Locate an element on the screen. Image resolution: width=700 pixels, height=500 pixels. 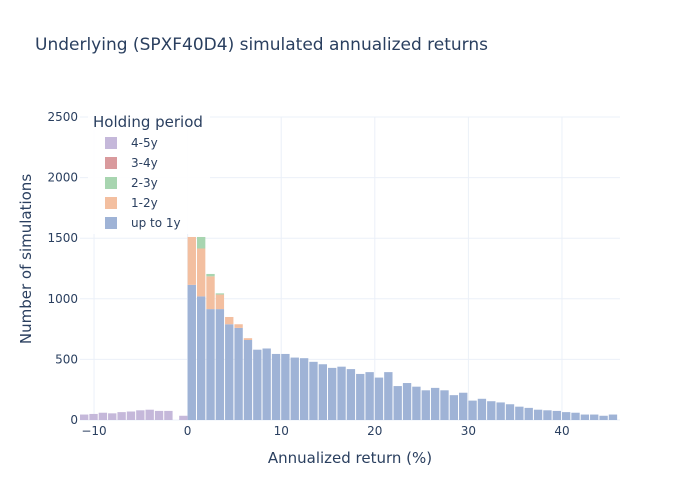
x-tick-label: 10 is located at coordinates (281, 431).